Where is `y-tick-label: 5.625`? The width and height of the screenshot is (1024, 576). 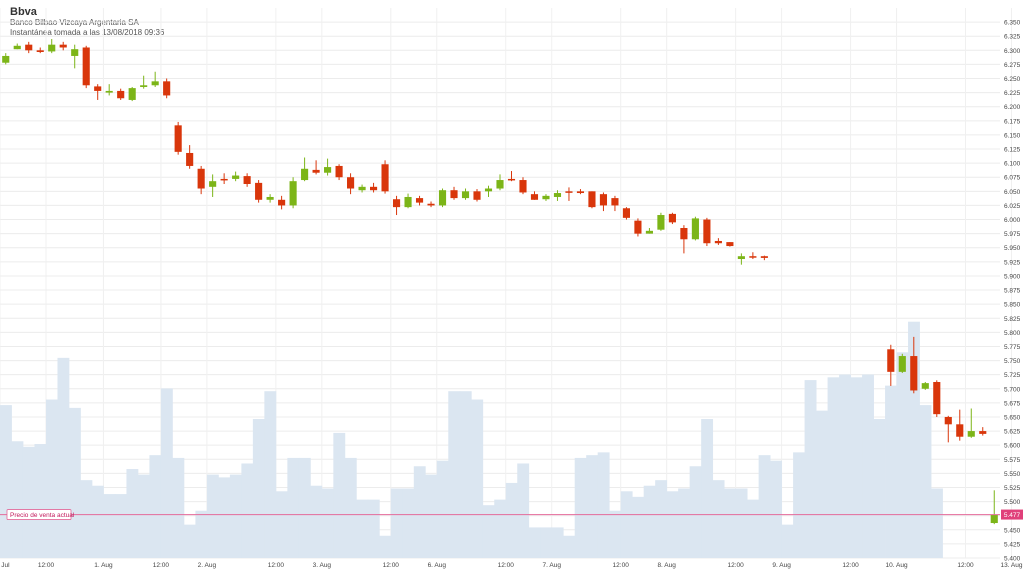
y-tick-label: 5.625 is located at coordinates (1012, 432).